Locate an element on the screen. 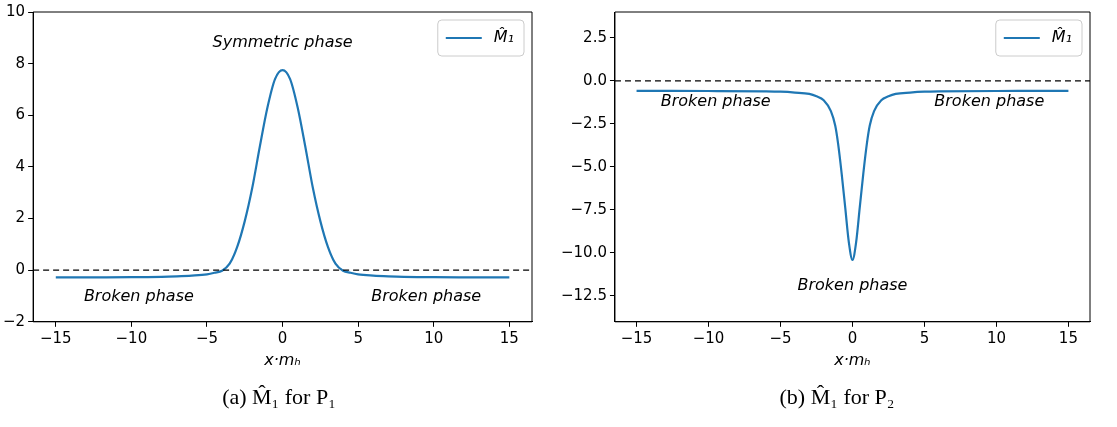  y-tick-label: 6 is located at coordinates (20, 114).